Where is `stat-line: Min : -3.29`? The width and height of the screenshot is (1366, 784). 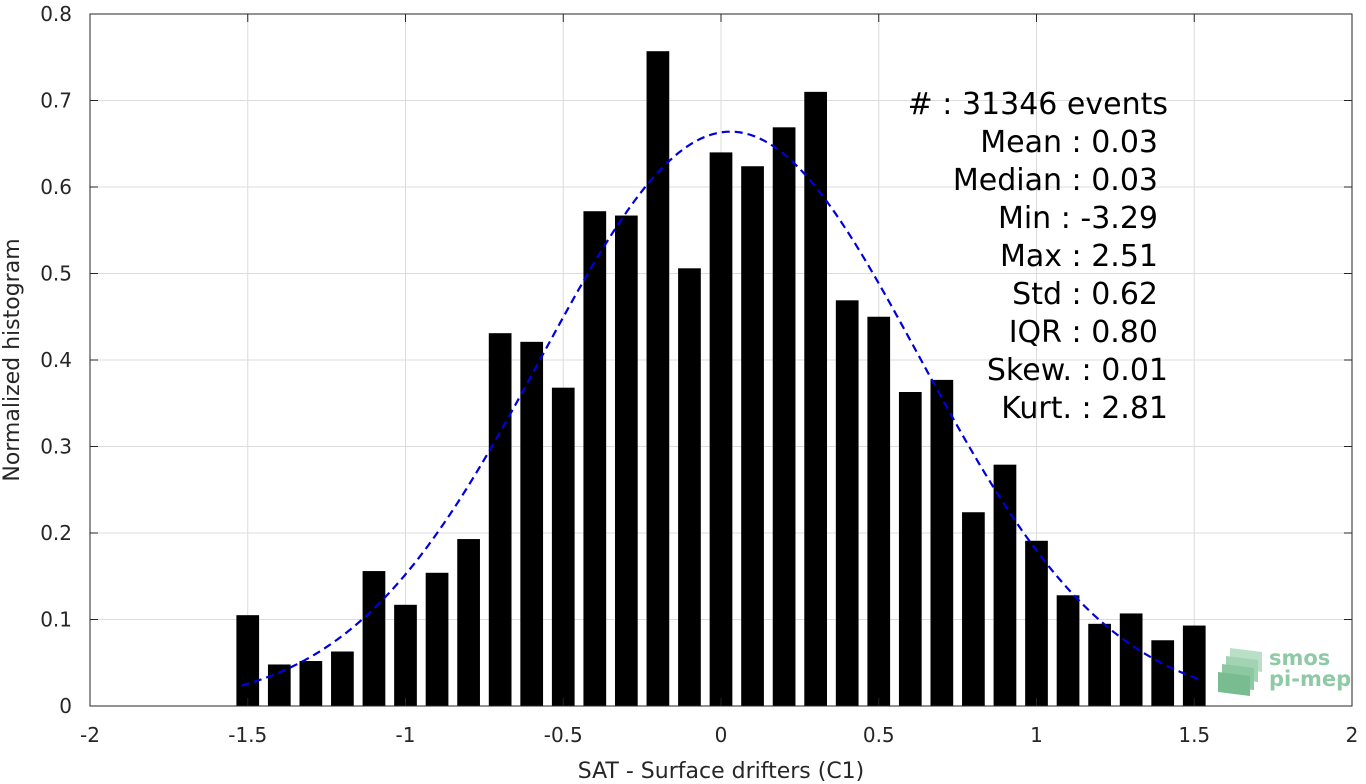
stat-line: Min : -3.29 is located at coordinates (1078, 218).